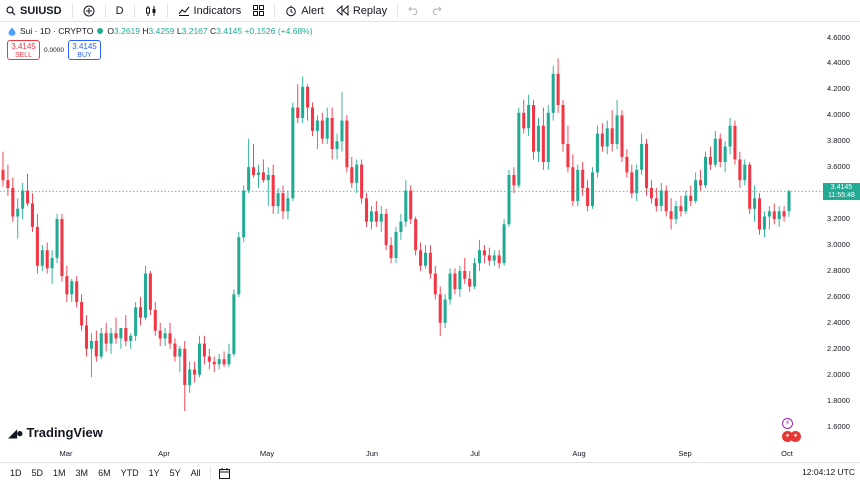  What do you see at coordinates (89, 11) in the screenshot?
I see `compare-symbol-button` at bounding box center [89, 11].